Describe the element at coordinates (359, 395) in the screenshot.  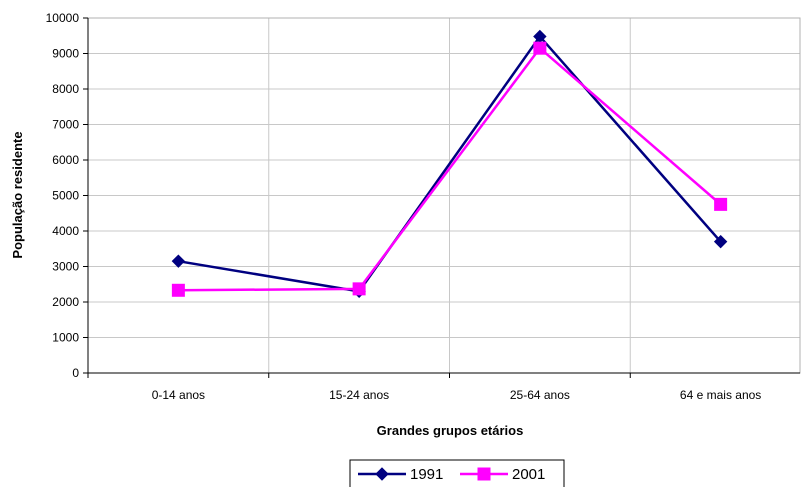
I see `x-tick-label: 15-24 anos` at that location.